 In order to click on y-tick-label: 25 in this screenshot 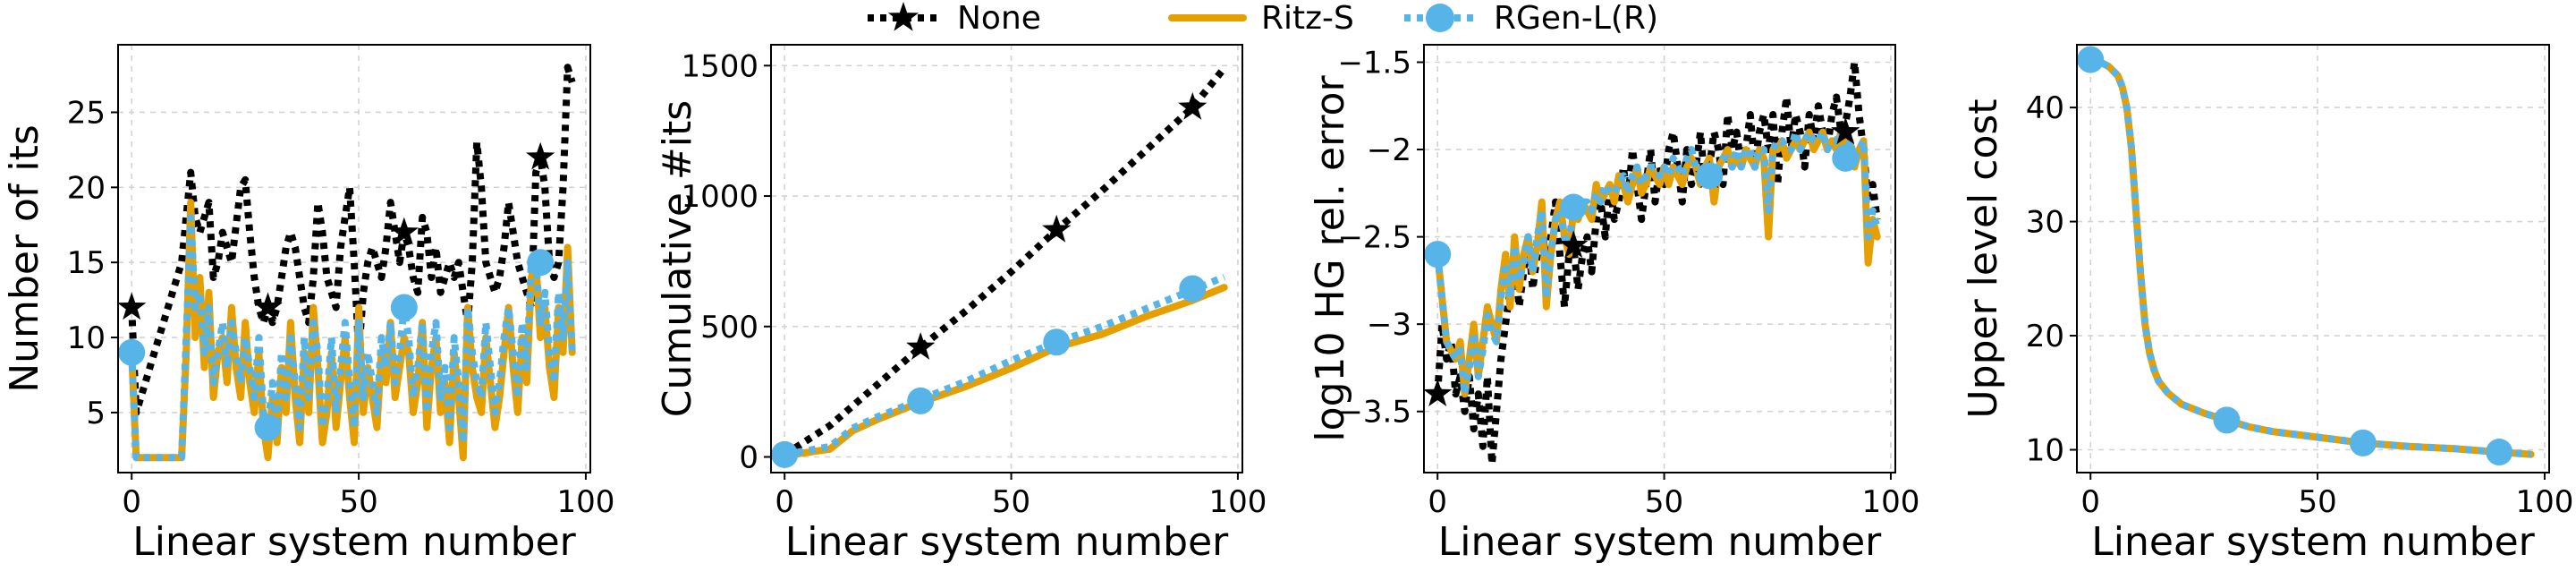, I will do `click(86, 113)`.